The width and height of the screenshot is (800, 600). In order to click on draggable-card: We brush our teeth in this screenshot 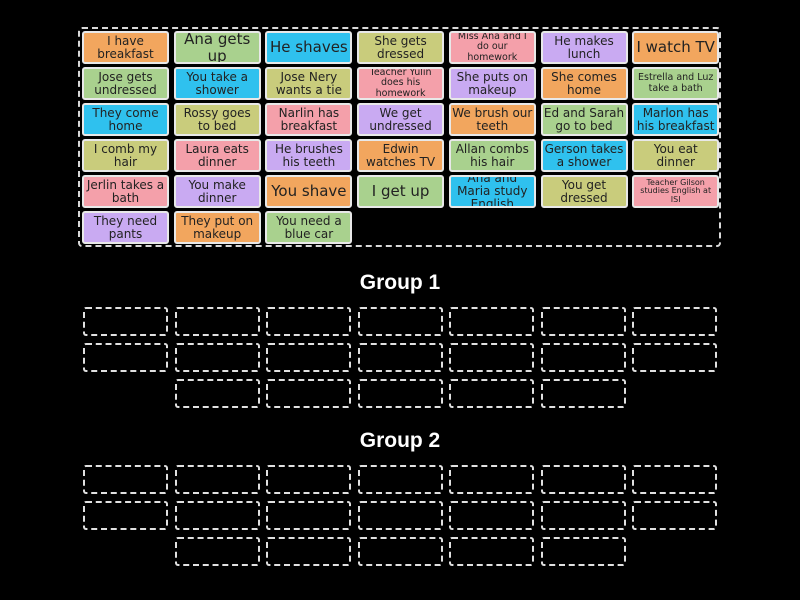, I will do `click(492, 119)`.